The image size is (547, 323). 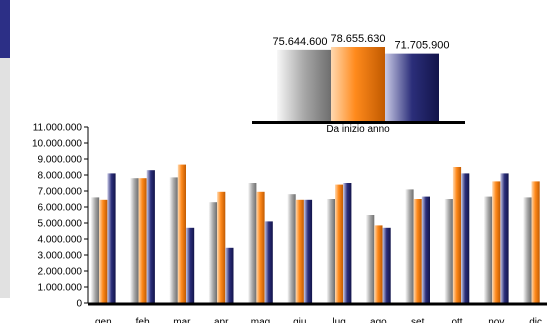 What do you see at coordinates (60, 160) in the screenshot?
I see `y-tick-label: 9.000.000` at bounding box center [60, 160].